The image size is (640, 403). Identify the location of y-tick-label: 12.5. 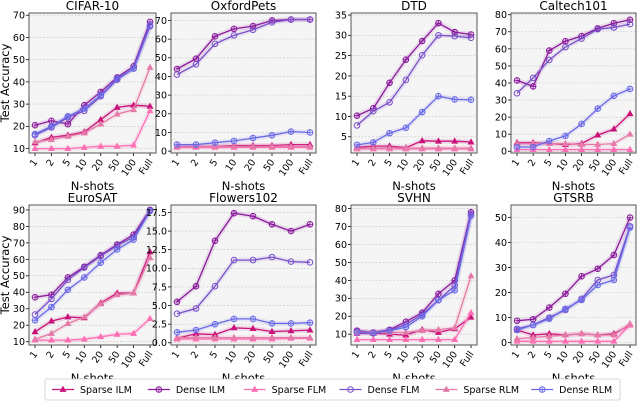
(156, 250).